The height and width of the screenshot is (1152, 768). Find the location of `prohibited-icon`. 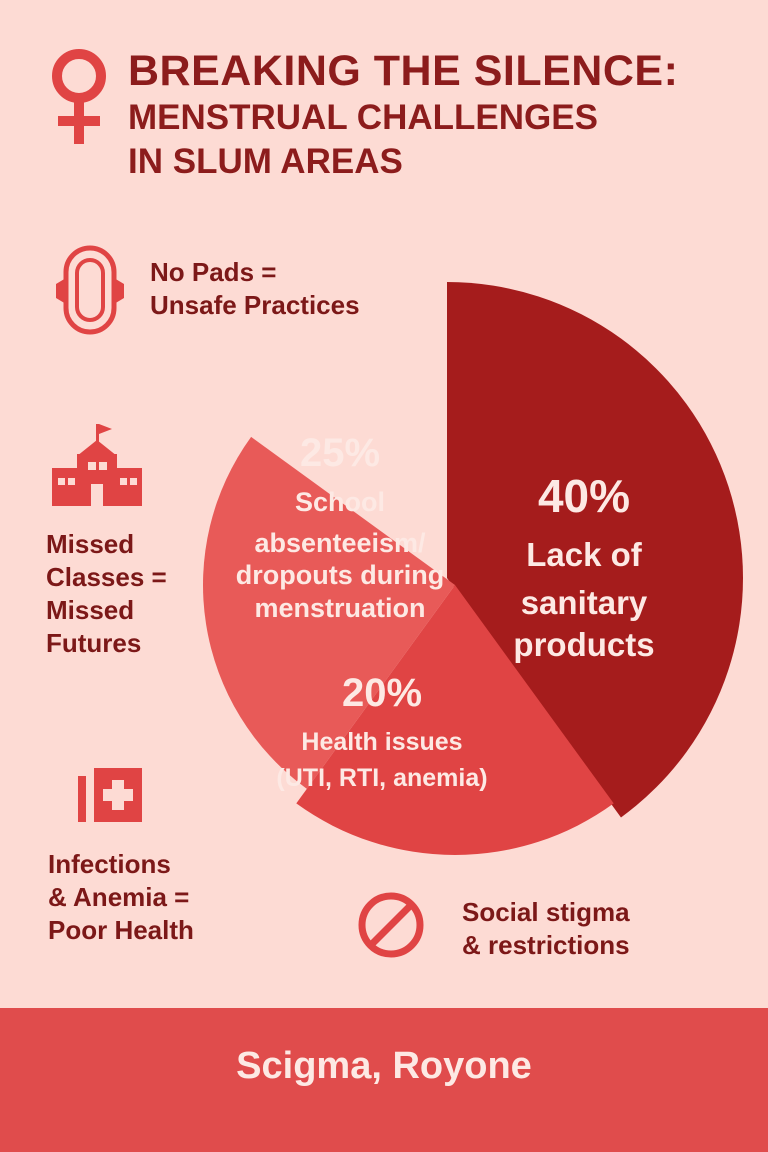

prohibited-icon is located at coordinates (391, 925).